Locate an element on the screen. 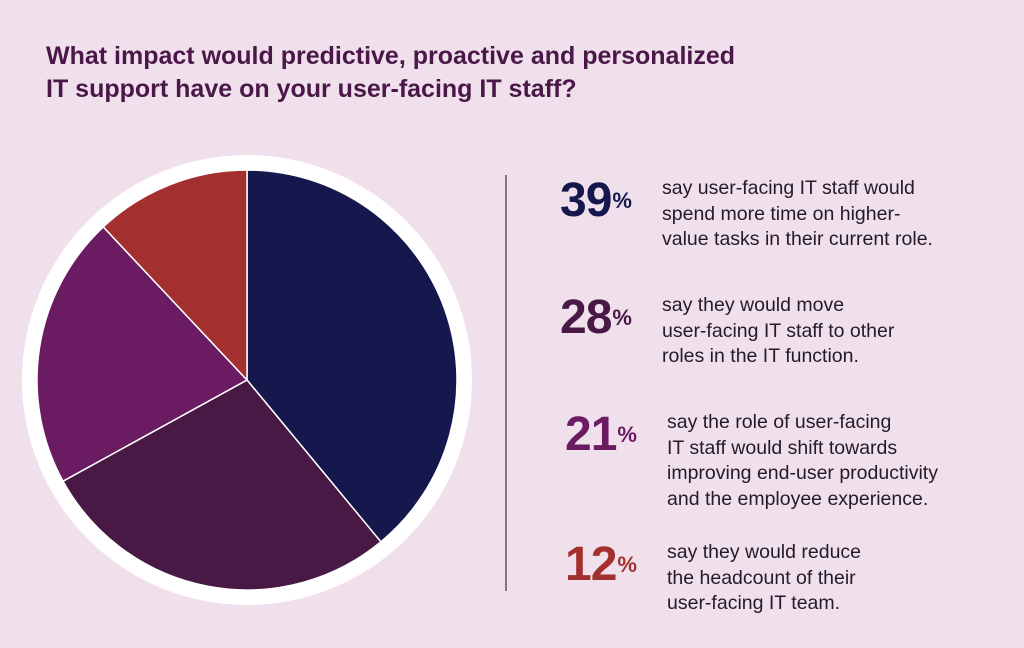 The height and width of the screenshot is (648, 1024). pie-slice-39-percent is located at coordinates (352, 356).